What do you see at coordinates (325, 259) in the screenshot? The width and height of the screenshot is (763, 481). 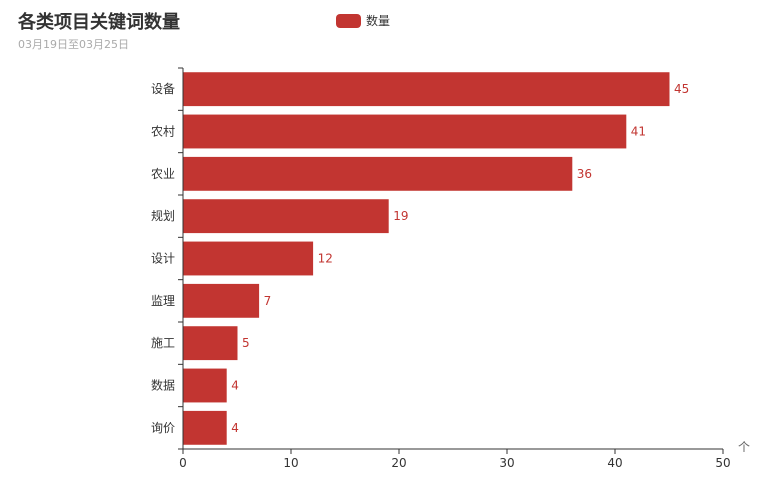 I see `data-label: 12` at bounding box center [325, 259].